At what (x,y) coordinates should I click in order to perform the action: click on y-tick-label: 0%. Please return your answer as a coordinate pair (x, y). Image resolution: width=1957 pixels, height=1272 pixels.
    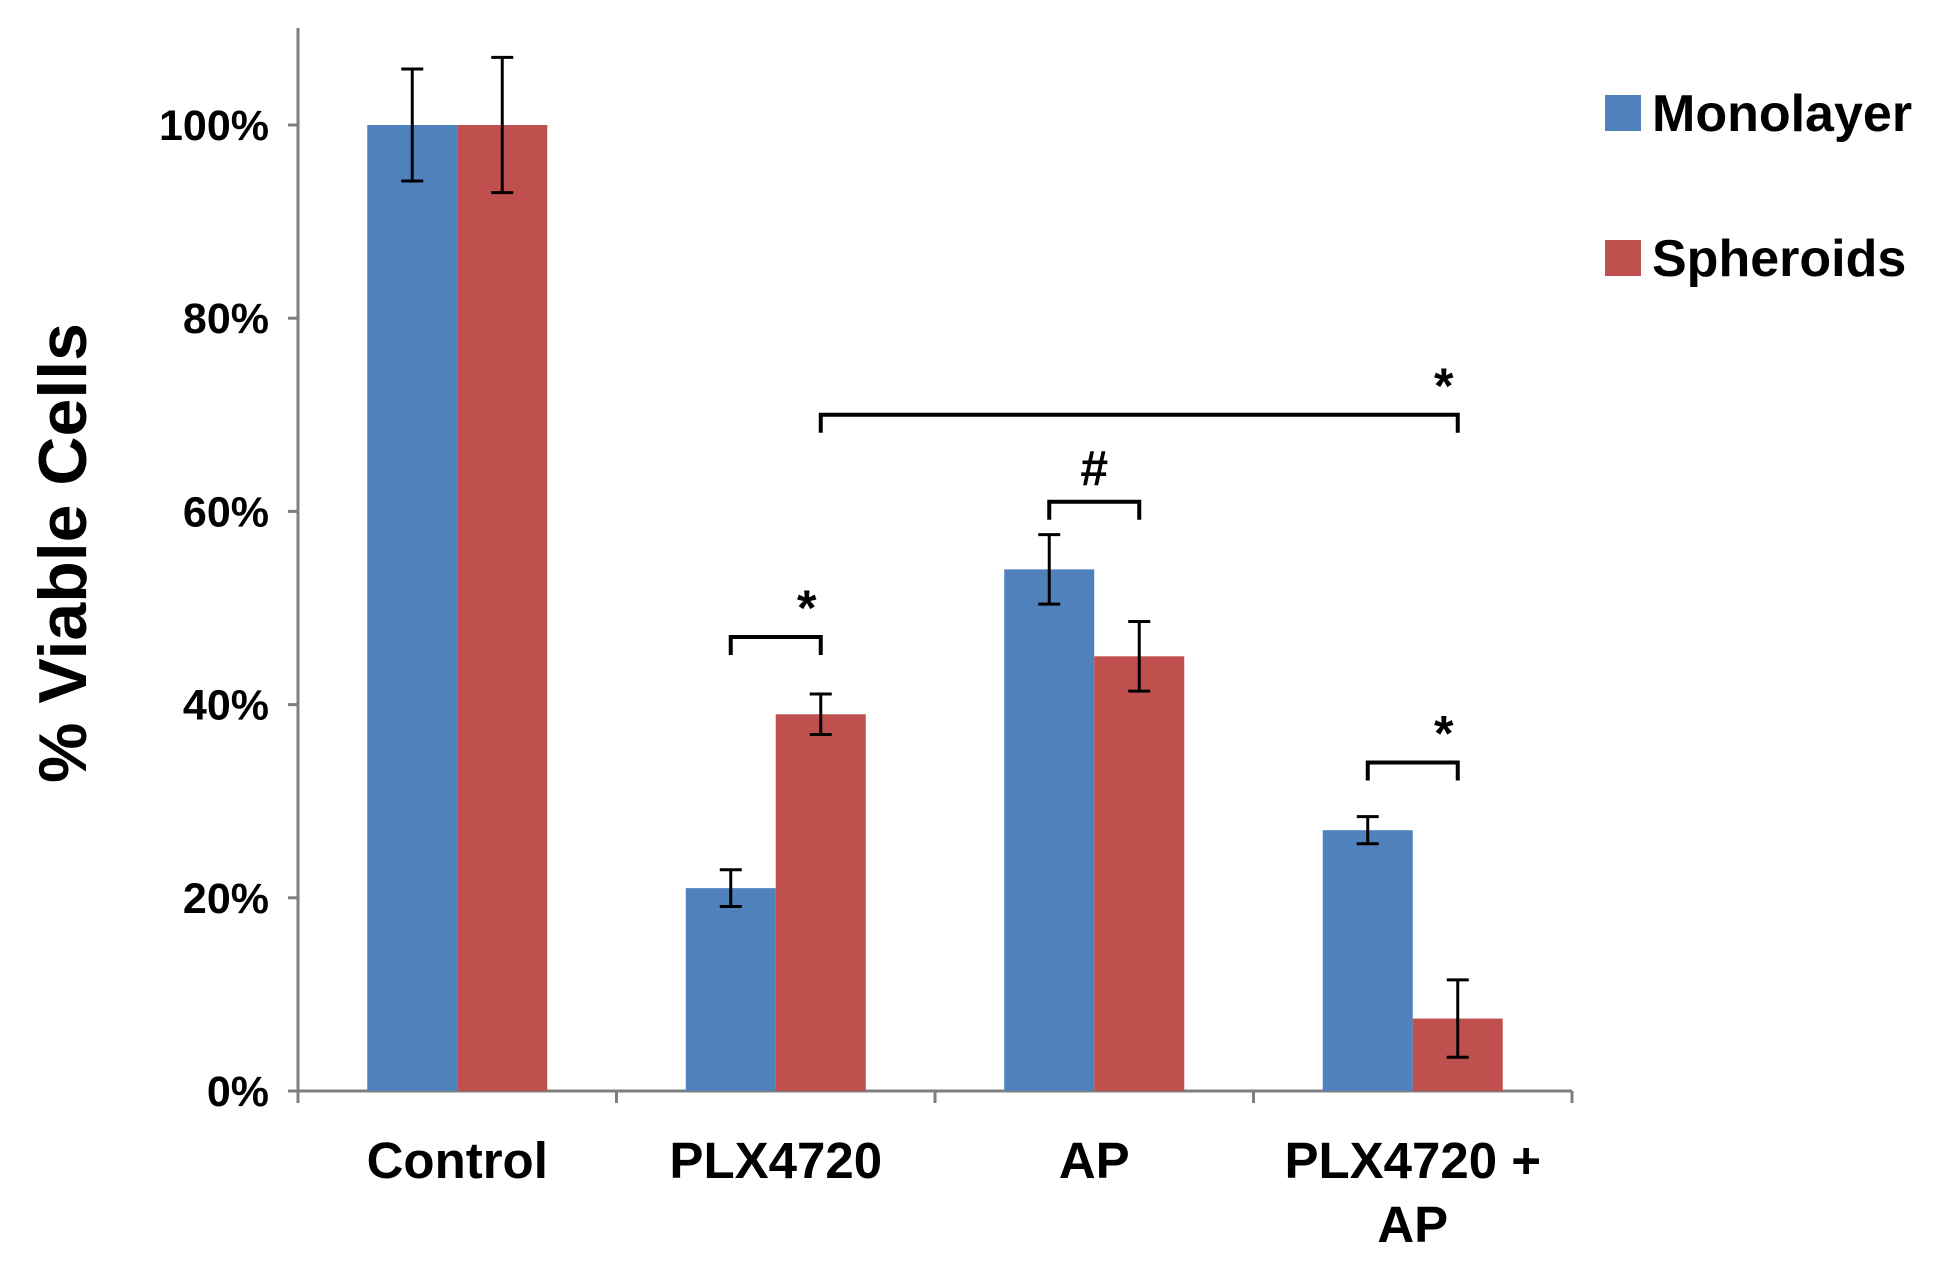
    Looking at the image, I should click on (238, 1092).